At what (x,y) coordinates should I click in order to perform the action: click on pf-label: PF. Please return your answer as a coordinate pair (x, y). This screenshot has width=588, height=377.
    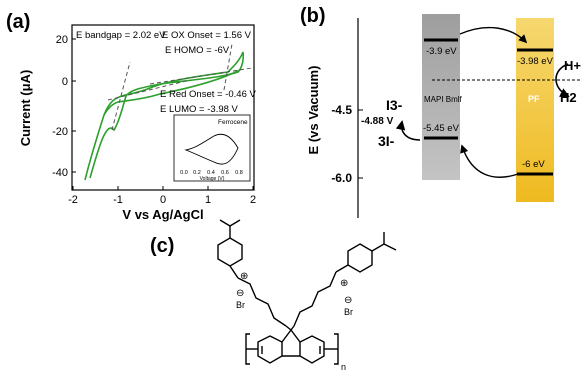
    Looking at the image, I should click on (534, 99).